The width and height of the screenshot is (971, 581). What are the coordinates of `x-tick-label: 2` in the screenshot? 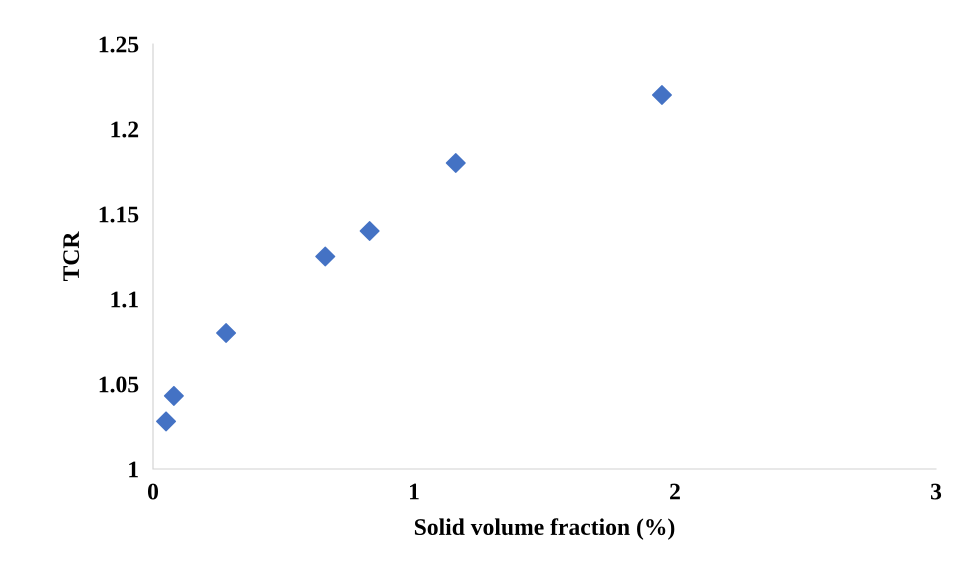 It's located at (675, 492).